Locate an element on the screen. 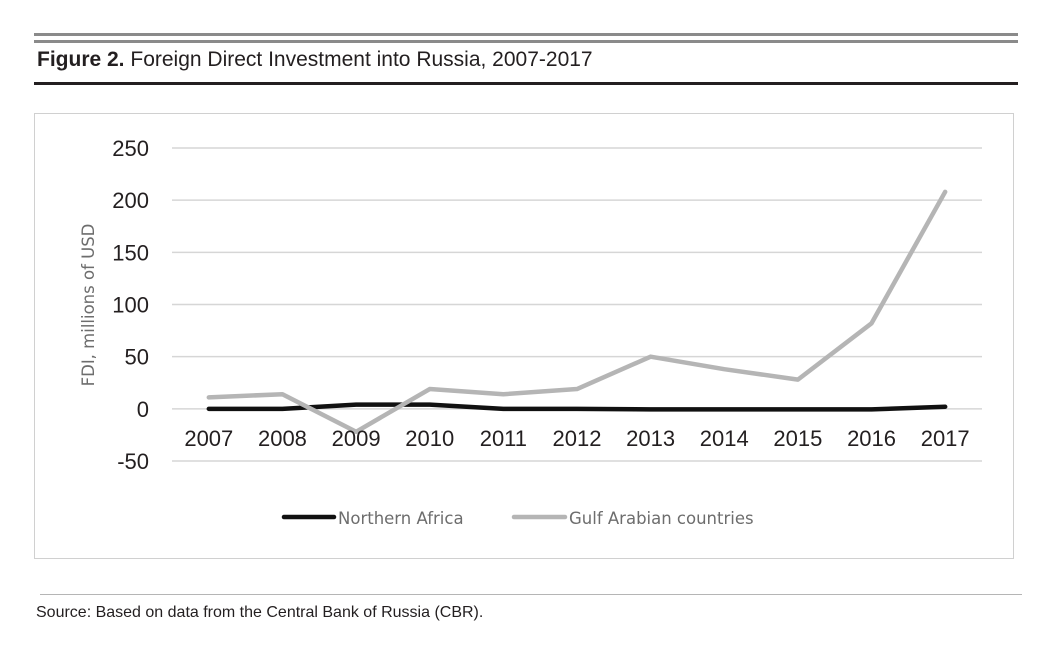  y-axis-label: FDI, millions of USD is located at coordinates (88, 305).